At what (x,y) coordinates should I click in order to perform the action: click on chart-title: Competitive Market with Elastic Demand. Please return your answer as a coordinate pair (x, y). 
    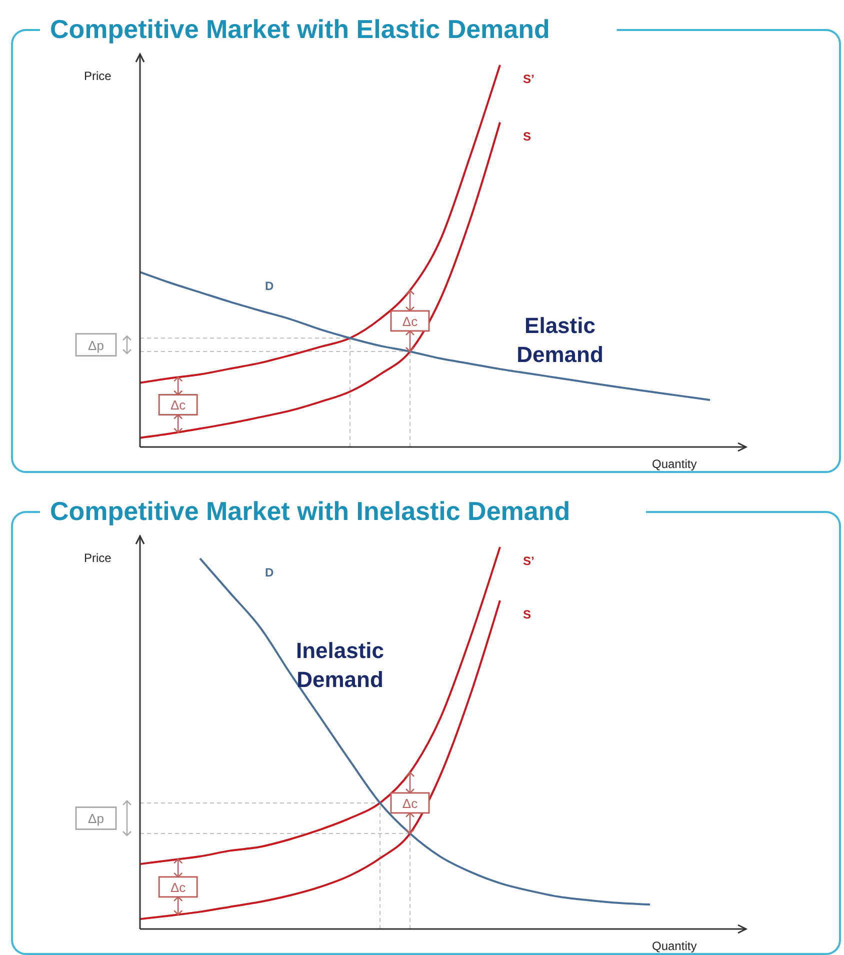
    Looking at the image, I should click on (300, 29).